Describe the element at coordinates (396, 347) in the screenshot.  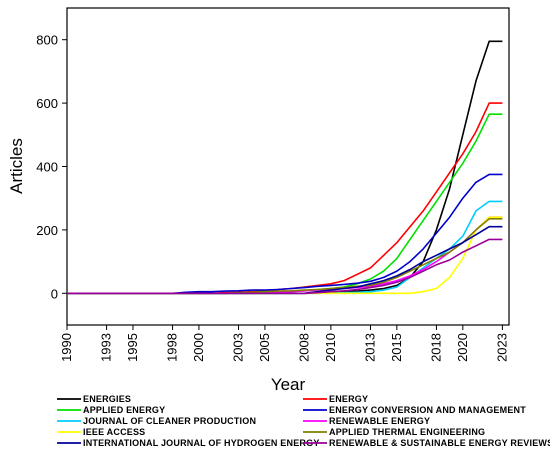
I see `x-tick-label: 2015` at that location.